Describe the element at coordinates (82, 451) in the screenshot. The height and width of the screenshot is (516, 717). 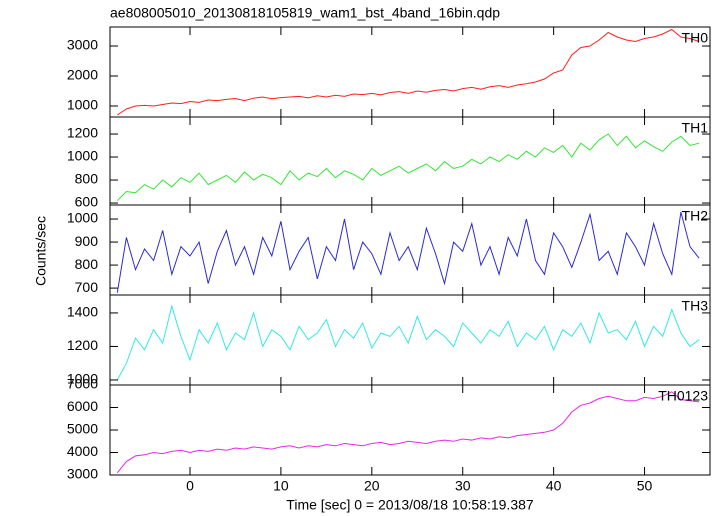
I see `y-tick-label: 4000` at that location.